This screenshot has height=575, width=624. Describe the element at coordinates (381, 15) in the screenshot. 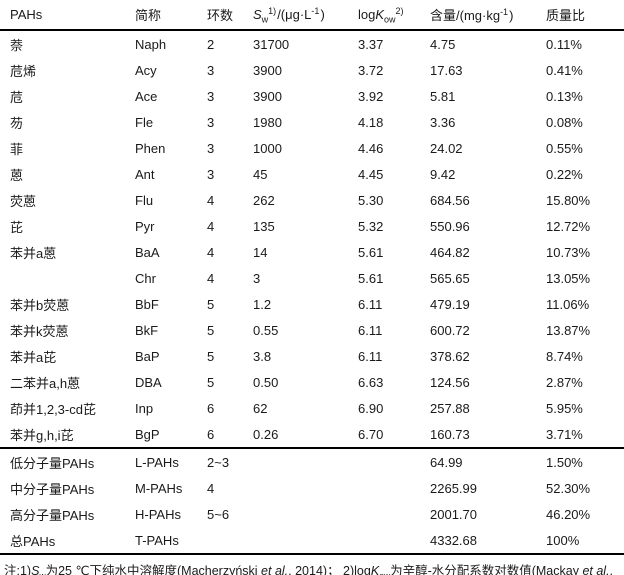

I see `col-header-logkow: logKow2)` at that location.